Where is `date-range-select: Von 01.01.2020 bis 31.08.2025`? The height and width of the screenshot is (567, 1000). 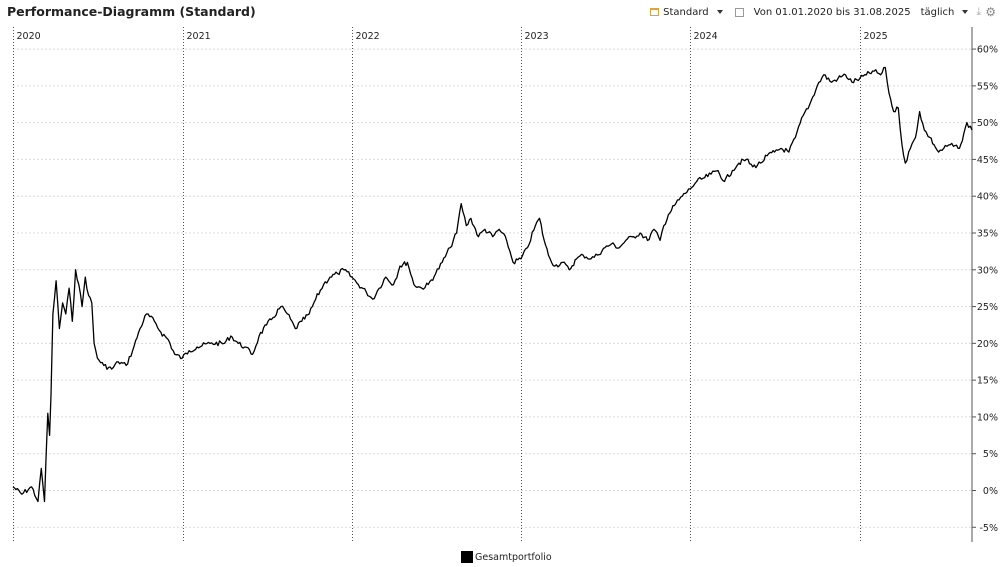
date-range-select: Von 01.01.2020 bis 31.08.2025 is located at coordinates (832, 12).